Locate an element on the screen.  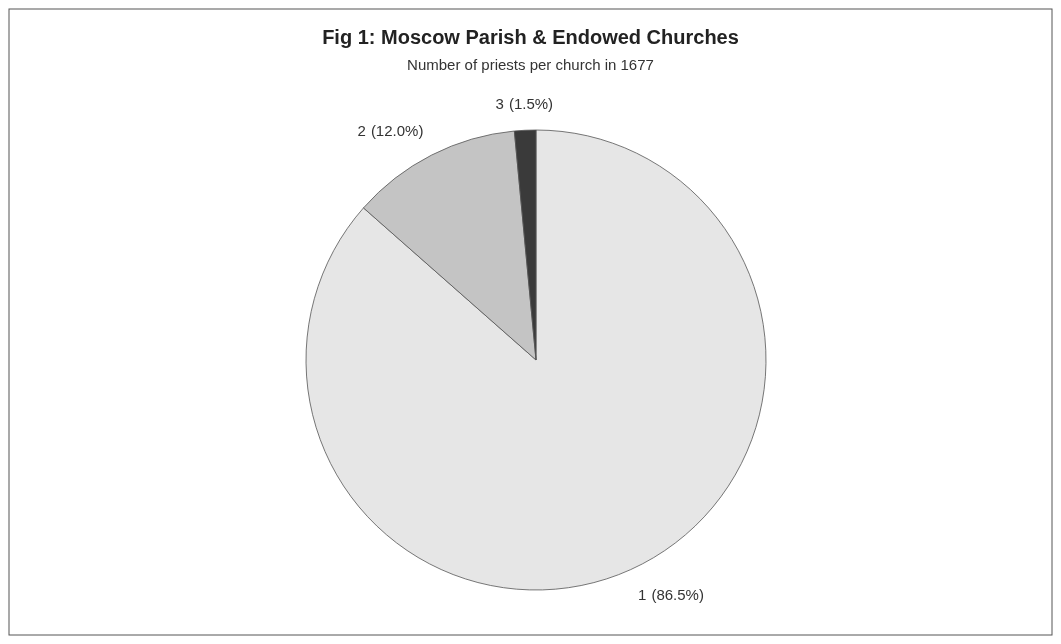
slice-label: 3 is located at coordinates (499, 104).